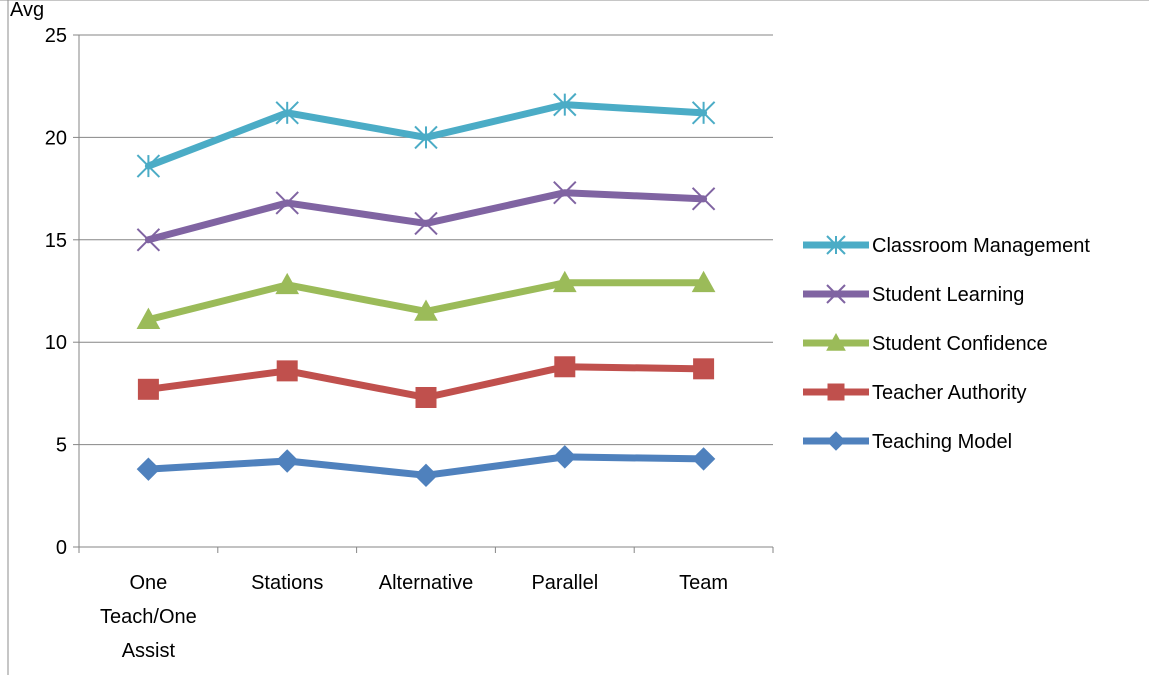  Describe the element at coordinates (61, 446) in the screenshot. I see `y-tick-label: 5` at that location.